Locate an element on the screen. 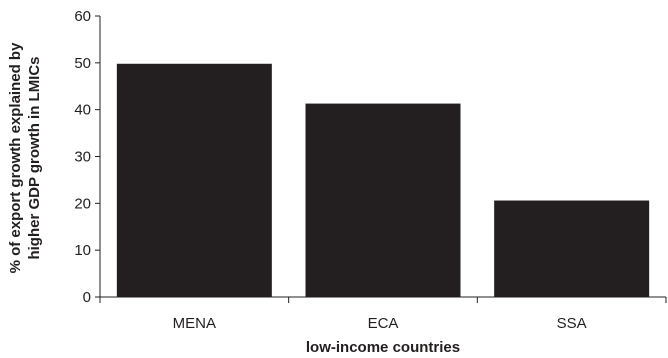 The height and width of the screenshot is (358, 668). y-axis-title-line-2: higher GDP growth in LMICs is located at coordinates (34, 157).